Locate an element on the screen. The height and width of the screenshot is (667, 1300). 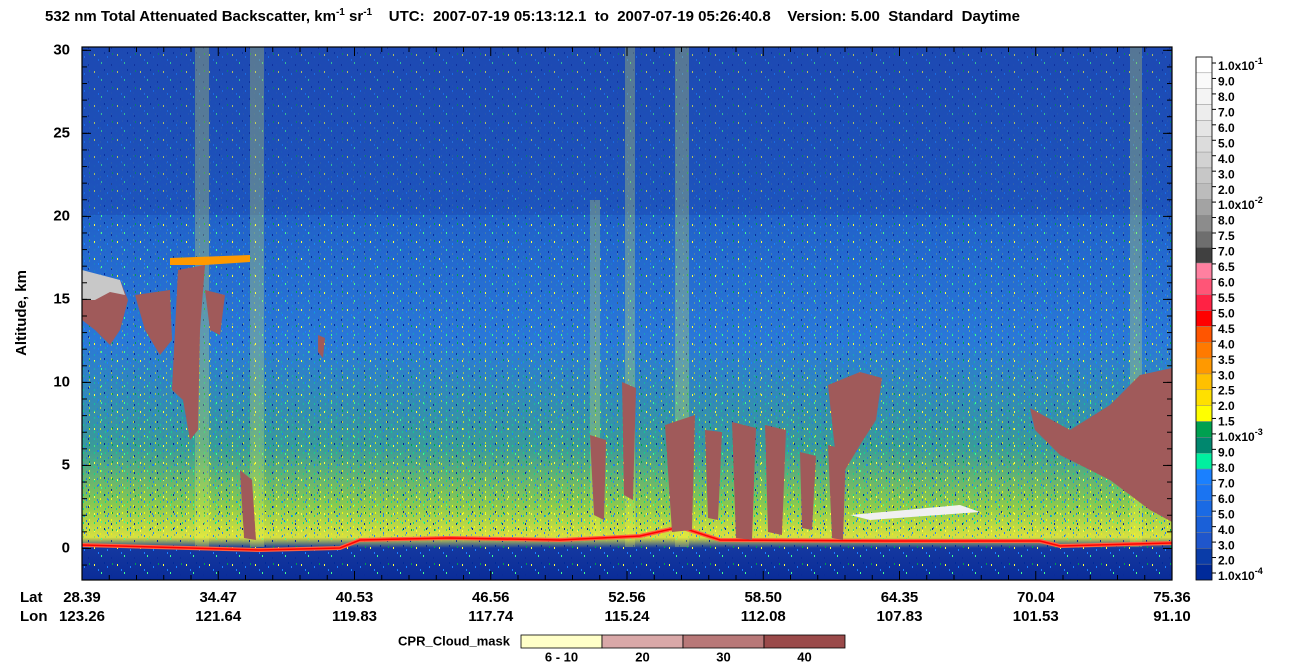
colorbar-label: 4.5 is located at coordinates (1226, 329).